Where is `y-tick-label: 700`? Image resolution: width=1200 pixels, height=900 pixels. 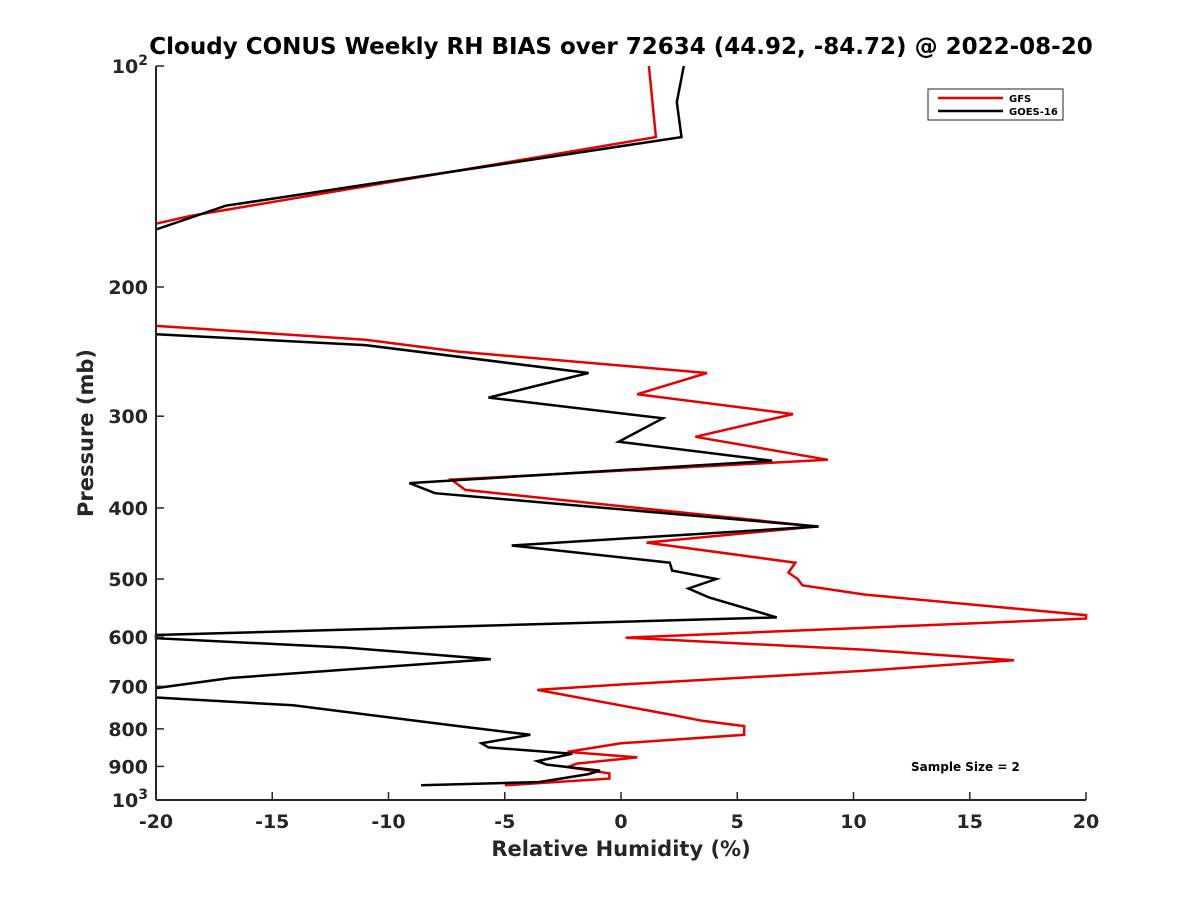
y-tick-label: 700 is located at coordinates (128, 687).